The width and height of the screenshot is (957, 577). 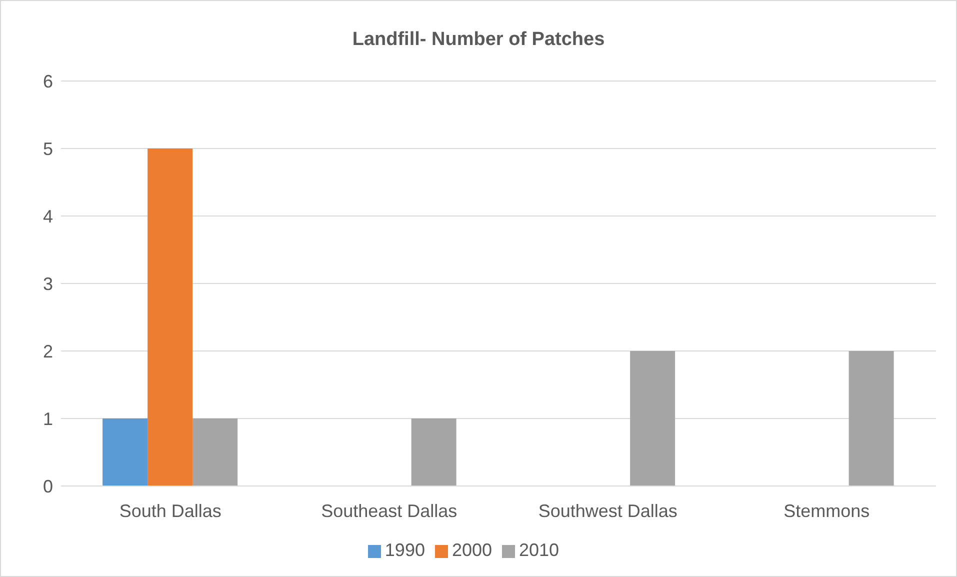 I want to click on x-tick-label: Southeast Dallas, so click(x=389, y=510).